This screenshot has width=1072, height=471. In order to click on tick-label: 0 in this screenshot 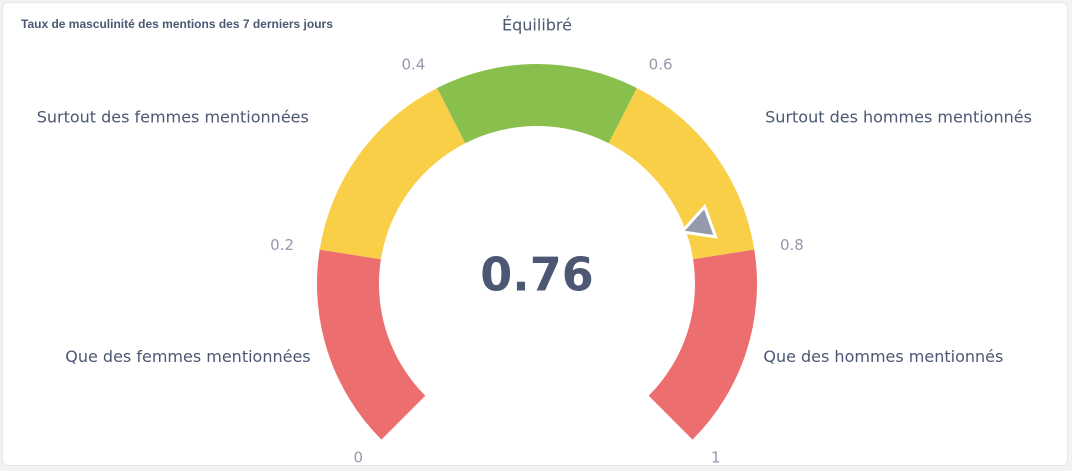, I will do `click(359, 457)`.